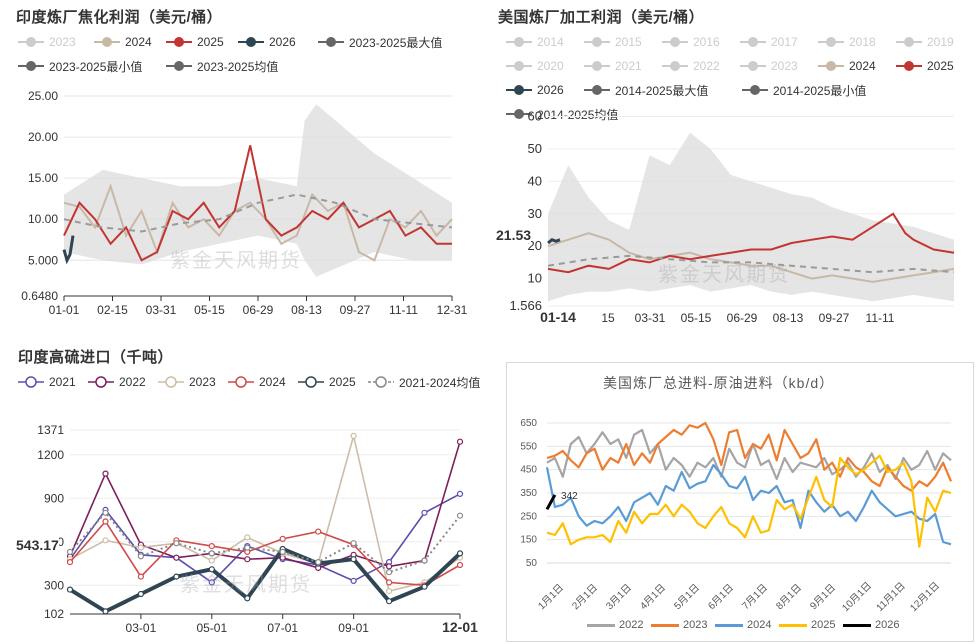 The height and width of the screenshot is (644, 976). Describe the element at coordinates (80, 66) in the screenshot. I see `legend-item-2023-2025: 2023-2025最小值` at that location.